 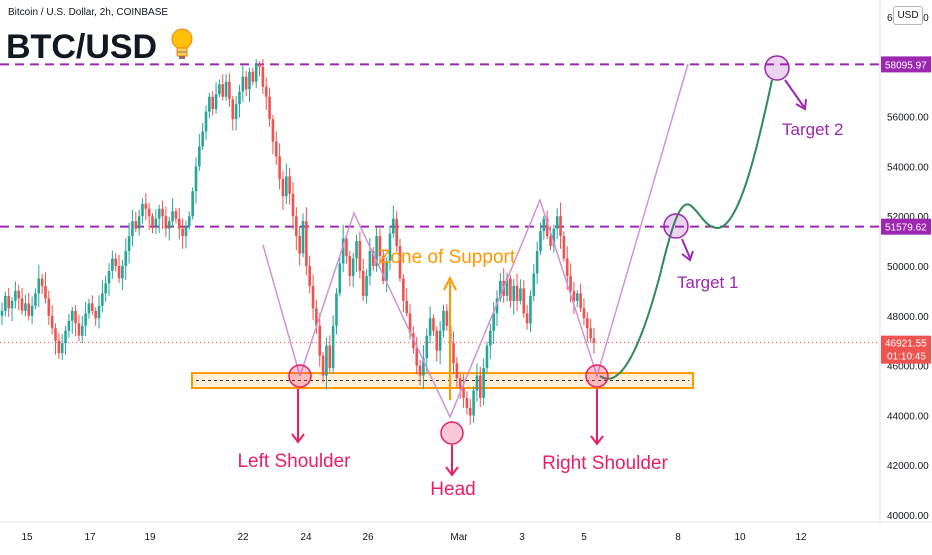 I want to click on time-tick-label: 5, so click(x=584, y=537).